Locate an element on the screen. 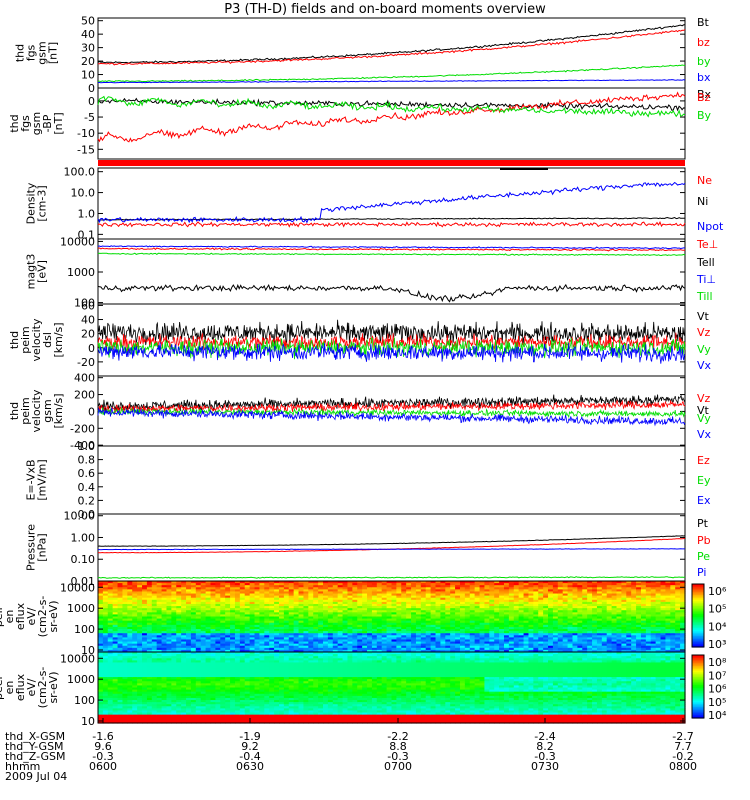  y-axis-label-line: [km/s] is located at coordinates (58, 410).